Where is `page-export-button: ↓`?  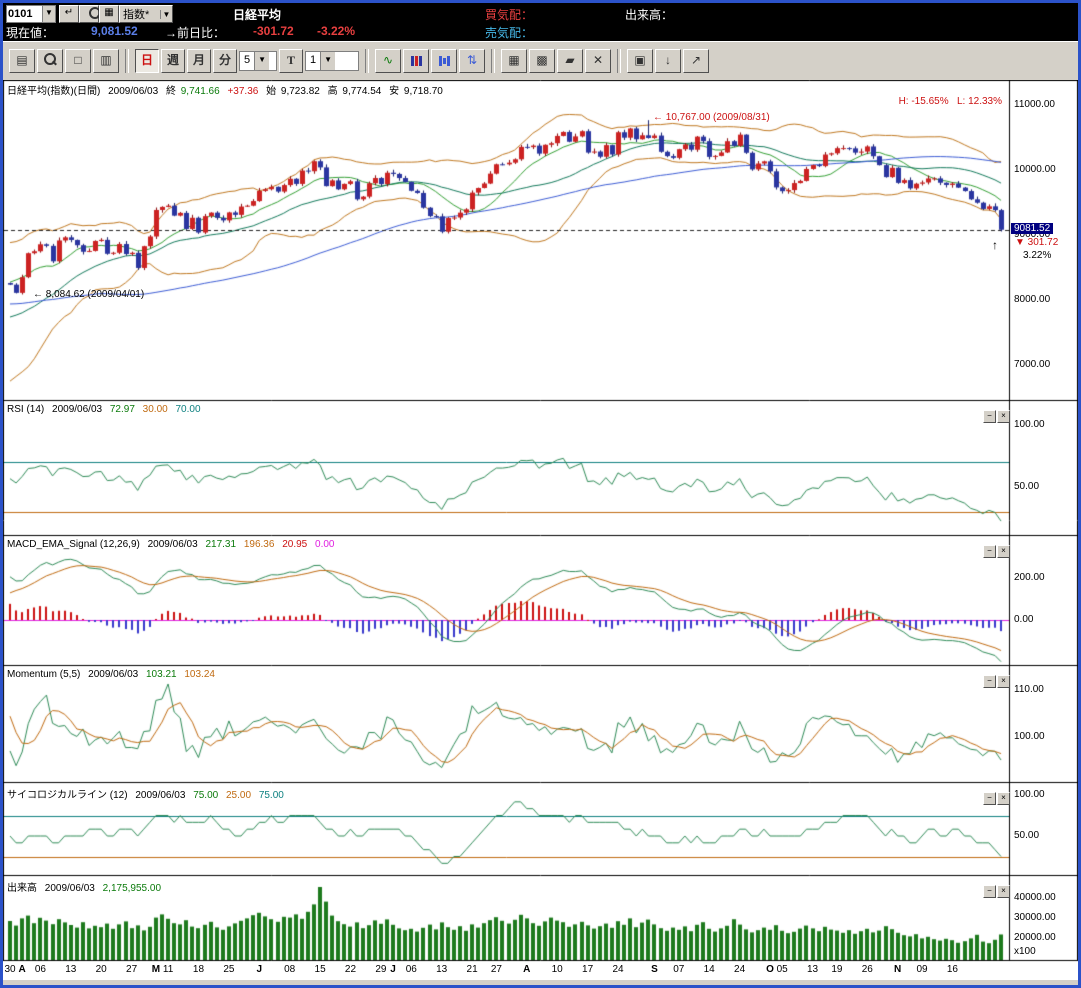
page-export-button: ↓ is located at coordinates (668, 61).